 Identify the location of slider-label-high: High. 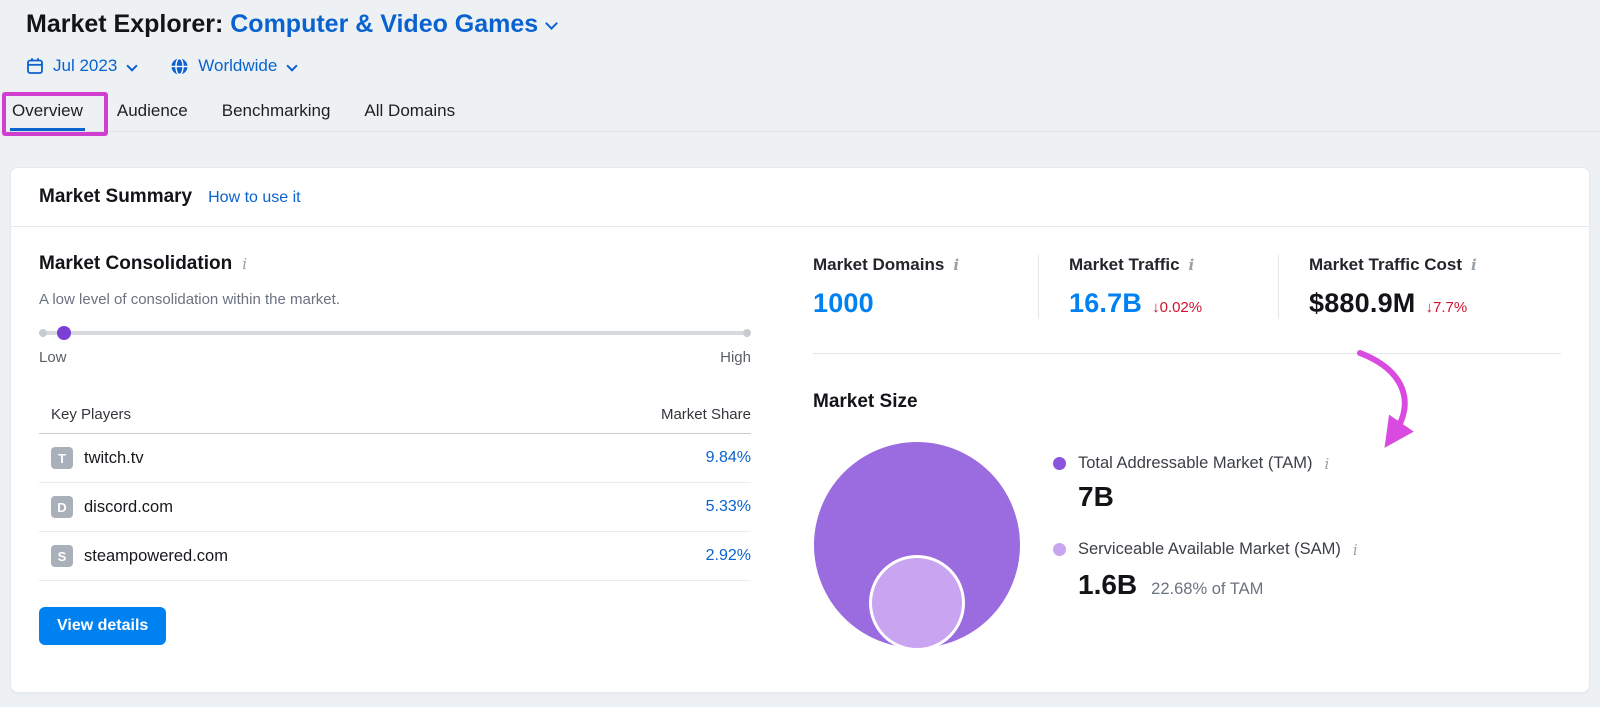
(735, 357).